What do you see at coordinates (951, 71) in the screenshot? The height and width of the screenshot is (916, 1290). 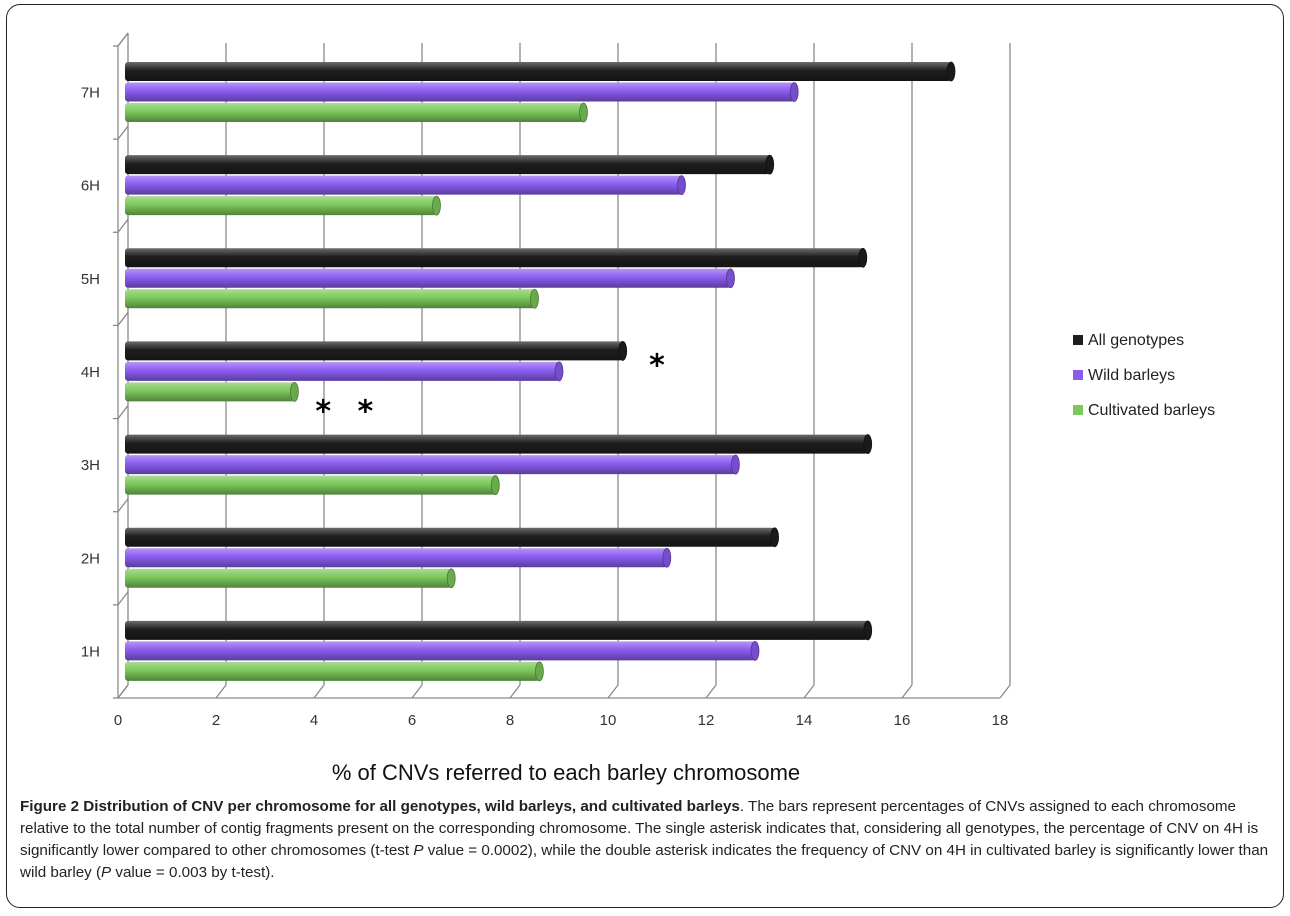 I see `bar-cap-7H-all-genotypes` at bounding box center [951, 71].